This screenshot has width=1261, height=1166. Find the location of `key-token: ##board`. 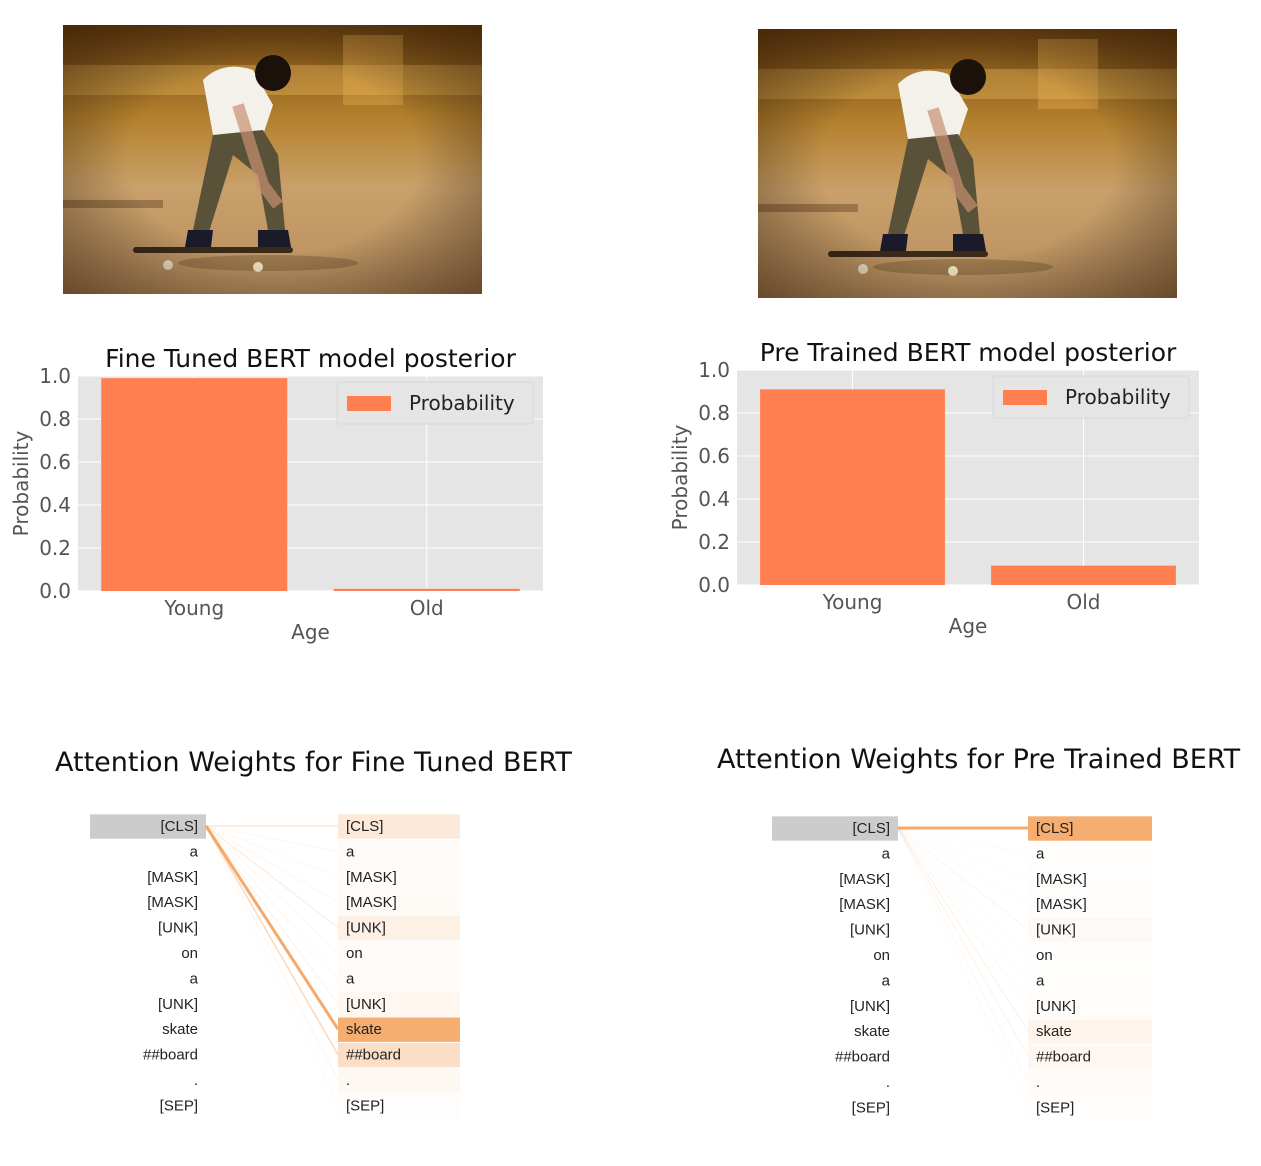

key-token: ##board is located at coordinates (1063, 1057).